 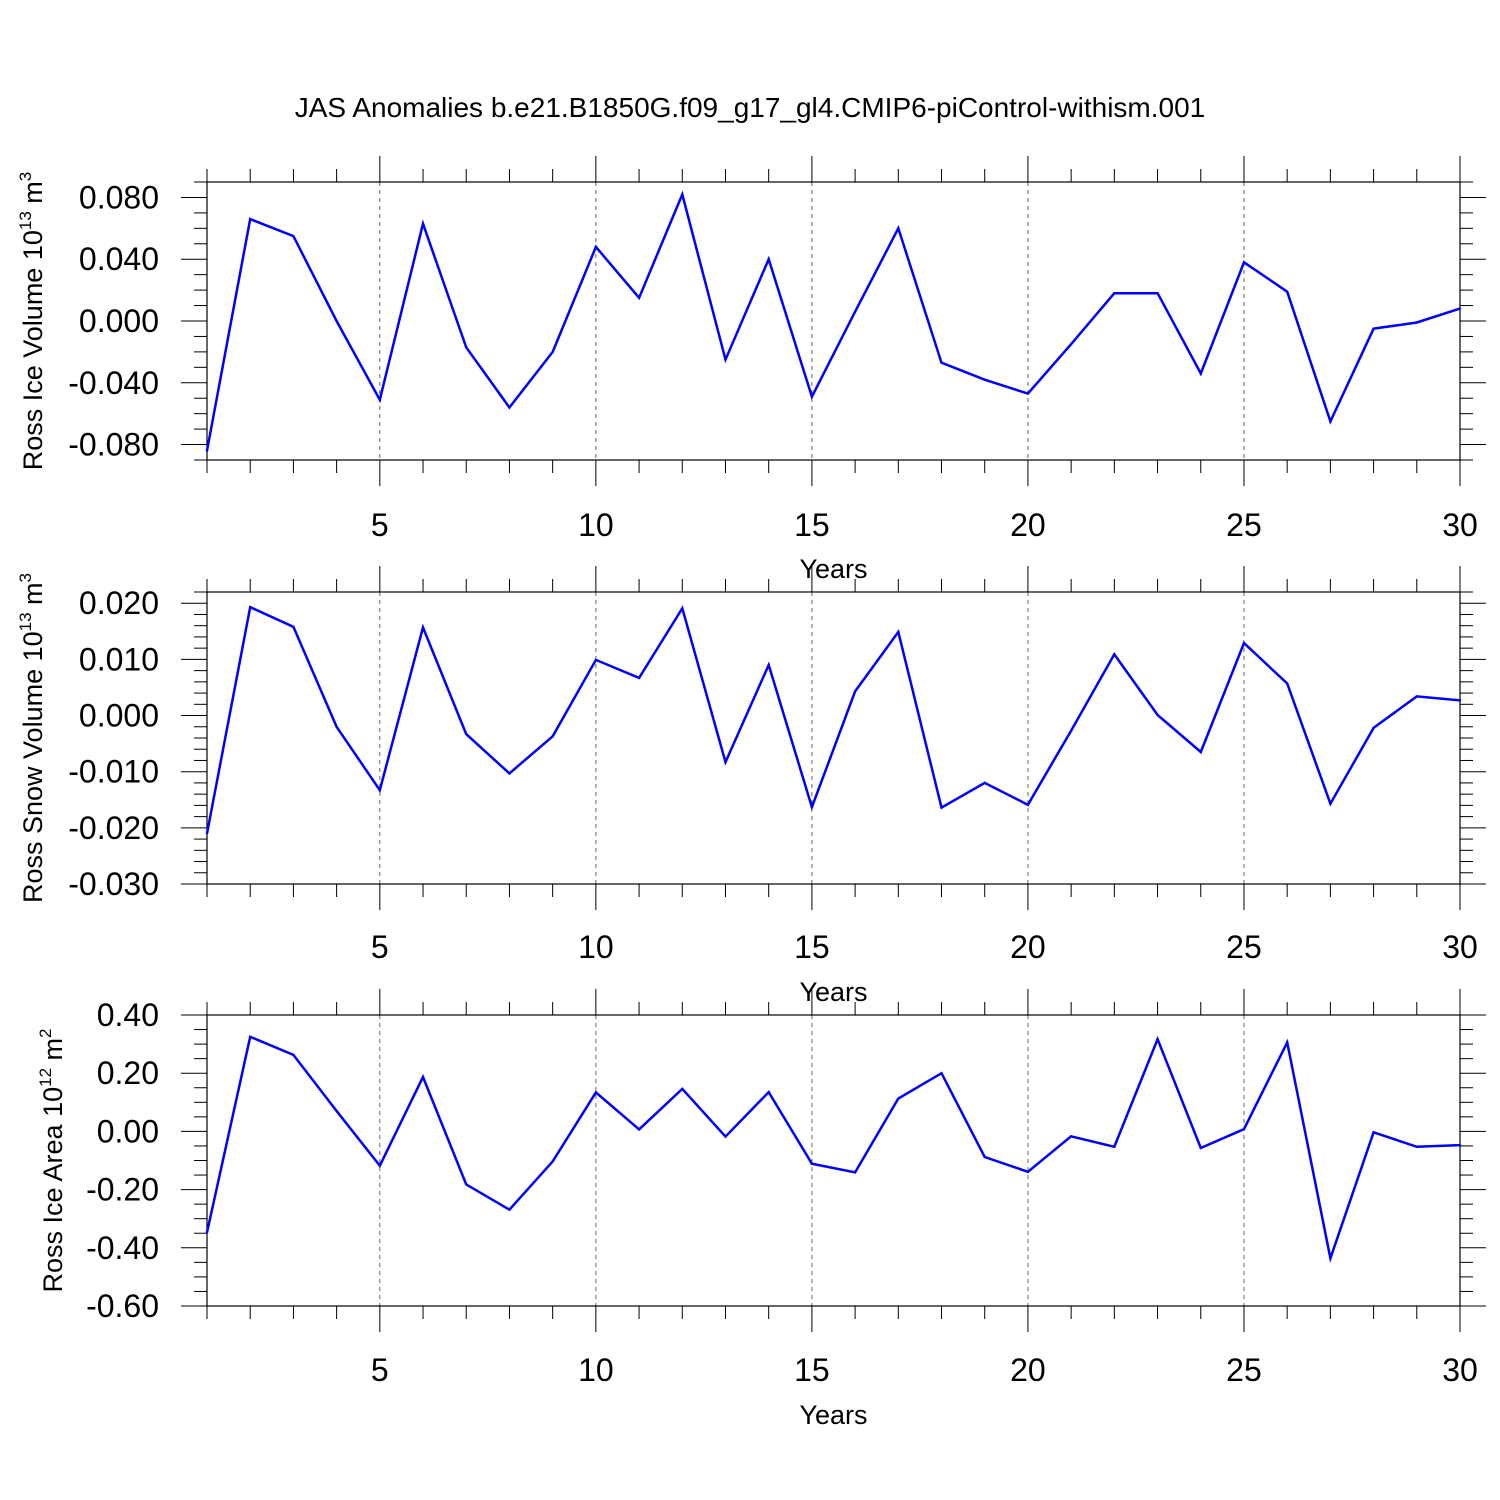 What do you see at coordinates (122, 1248) in the screenshot?
I see `y-tick-label: -0.40` at bounding box center [122, 1248].